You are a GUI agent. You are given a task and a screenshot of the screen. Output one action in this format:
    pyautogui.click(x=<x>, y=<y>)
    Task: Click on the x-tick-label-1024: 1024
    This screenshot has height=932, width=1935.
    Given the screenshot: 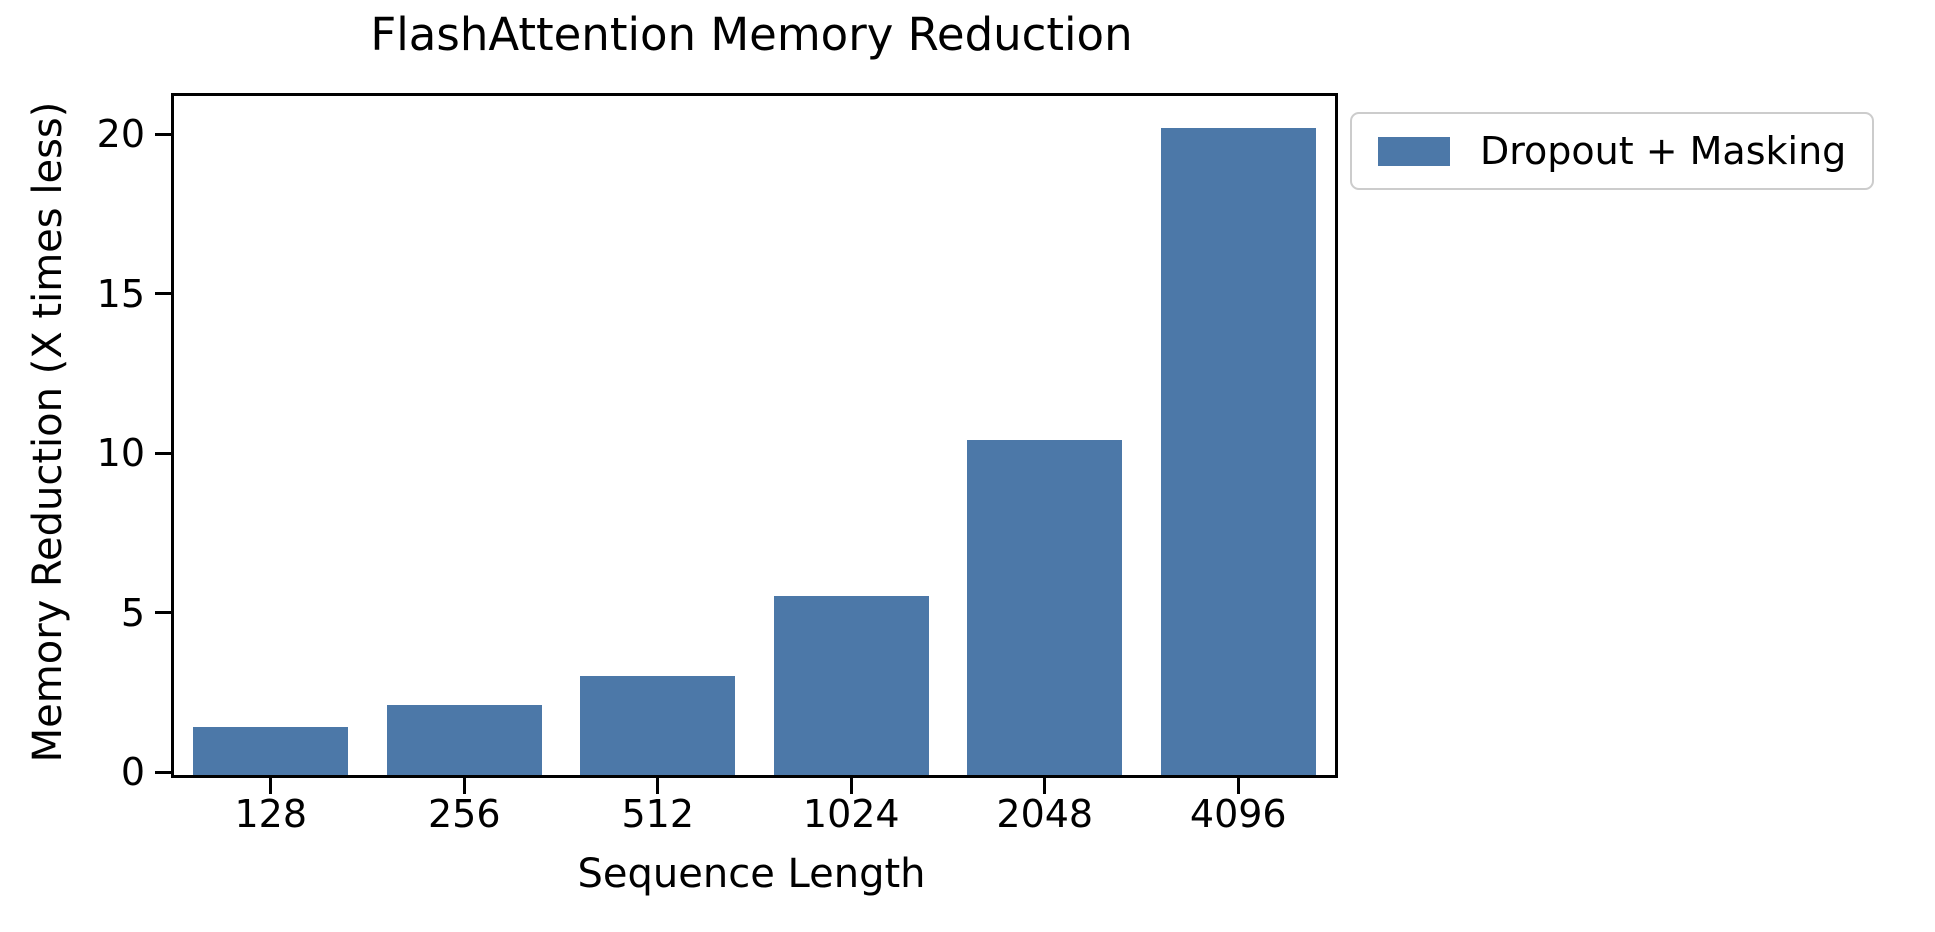 What is the action you would take?
    pyautogui.click(x=851, y=814)
    